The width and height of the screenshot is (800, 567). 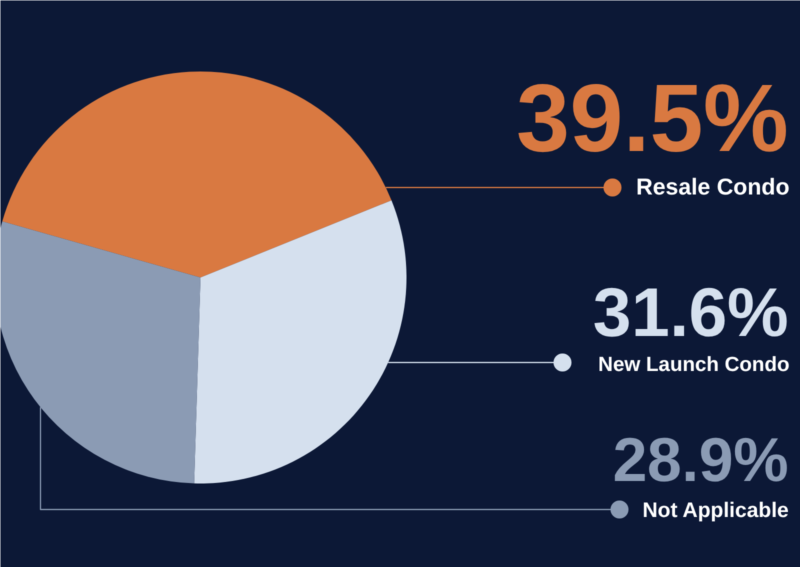 I want to click on legend-label: Not Applicable, so click(x=715, y=510).